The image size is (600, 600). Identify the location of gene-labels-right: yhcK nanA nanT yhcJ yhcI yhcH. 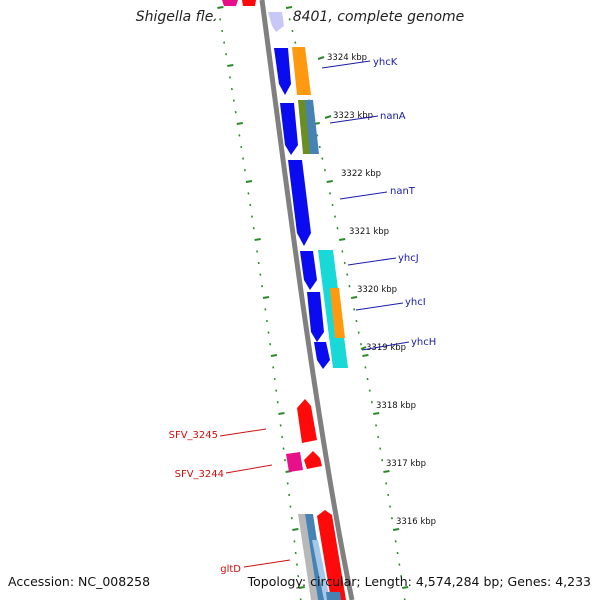
(378, 204).